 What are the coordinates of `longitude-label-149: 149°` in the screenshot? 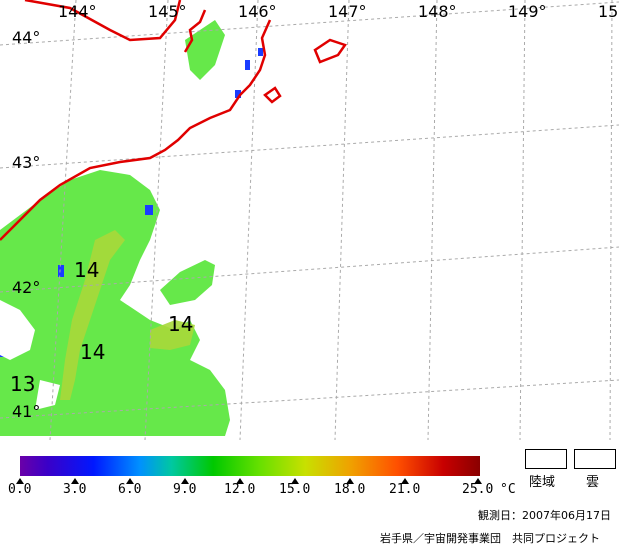 It's located at (527, 11).